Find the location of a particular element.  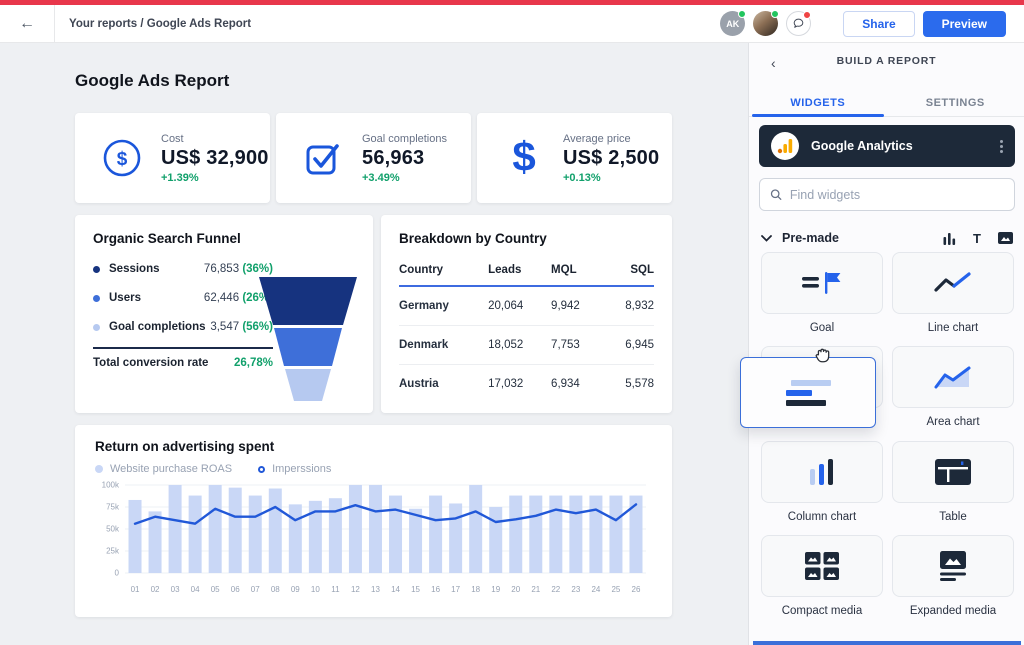

data-source-card: Google Analytics is located at coordinates (887, 146).